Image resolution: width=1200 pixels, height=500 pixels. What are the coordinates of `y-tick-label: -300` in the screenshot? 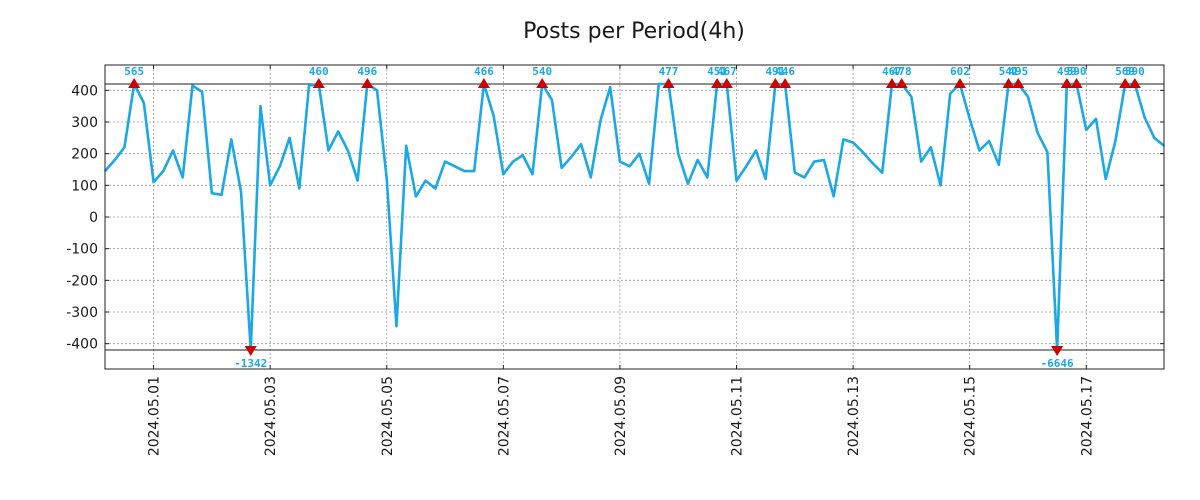 It's located at (82, 313).